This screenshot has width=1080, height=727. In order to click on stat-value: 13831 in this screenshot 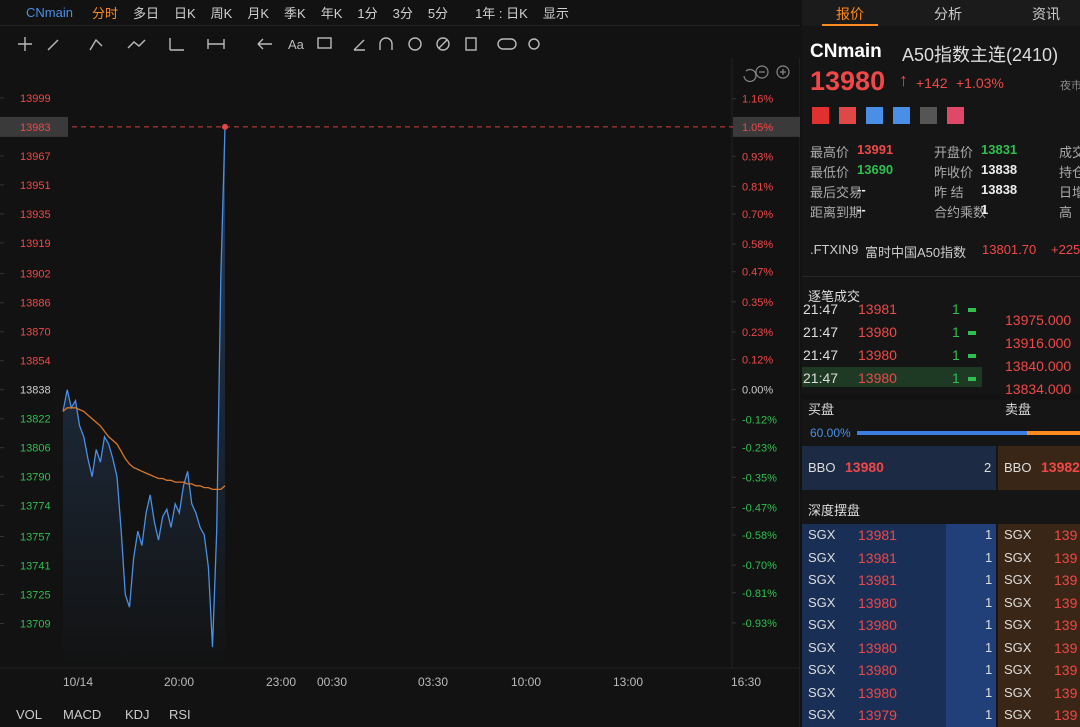, I will do `click(999, 149)`.